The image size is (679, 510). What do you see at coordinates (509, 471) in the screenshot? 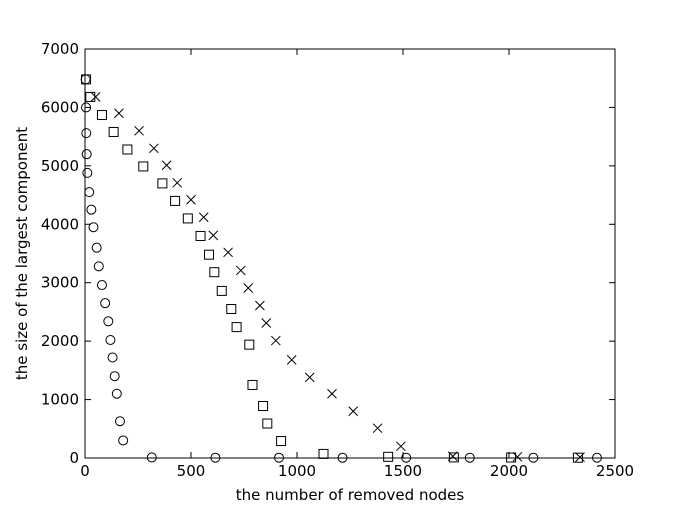
I see `x-tick-label: 2000` at bounding box center [509, 471].